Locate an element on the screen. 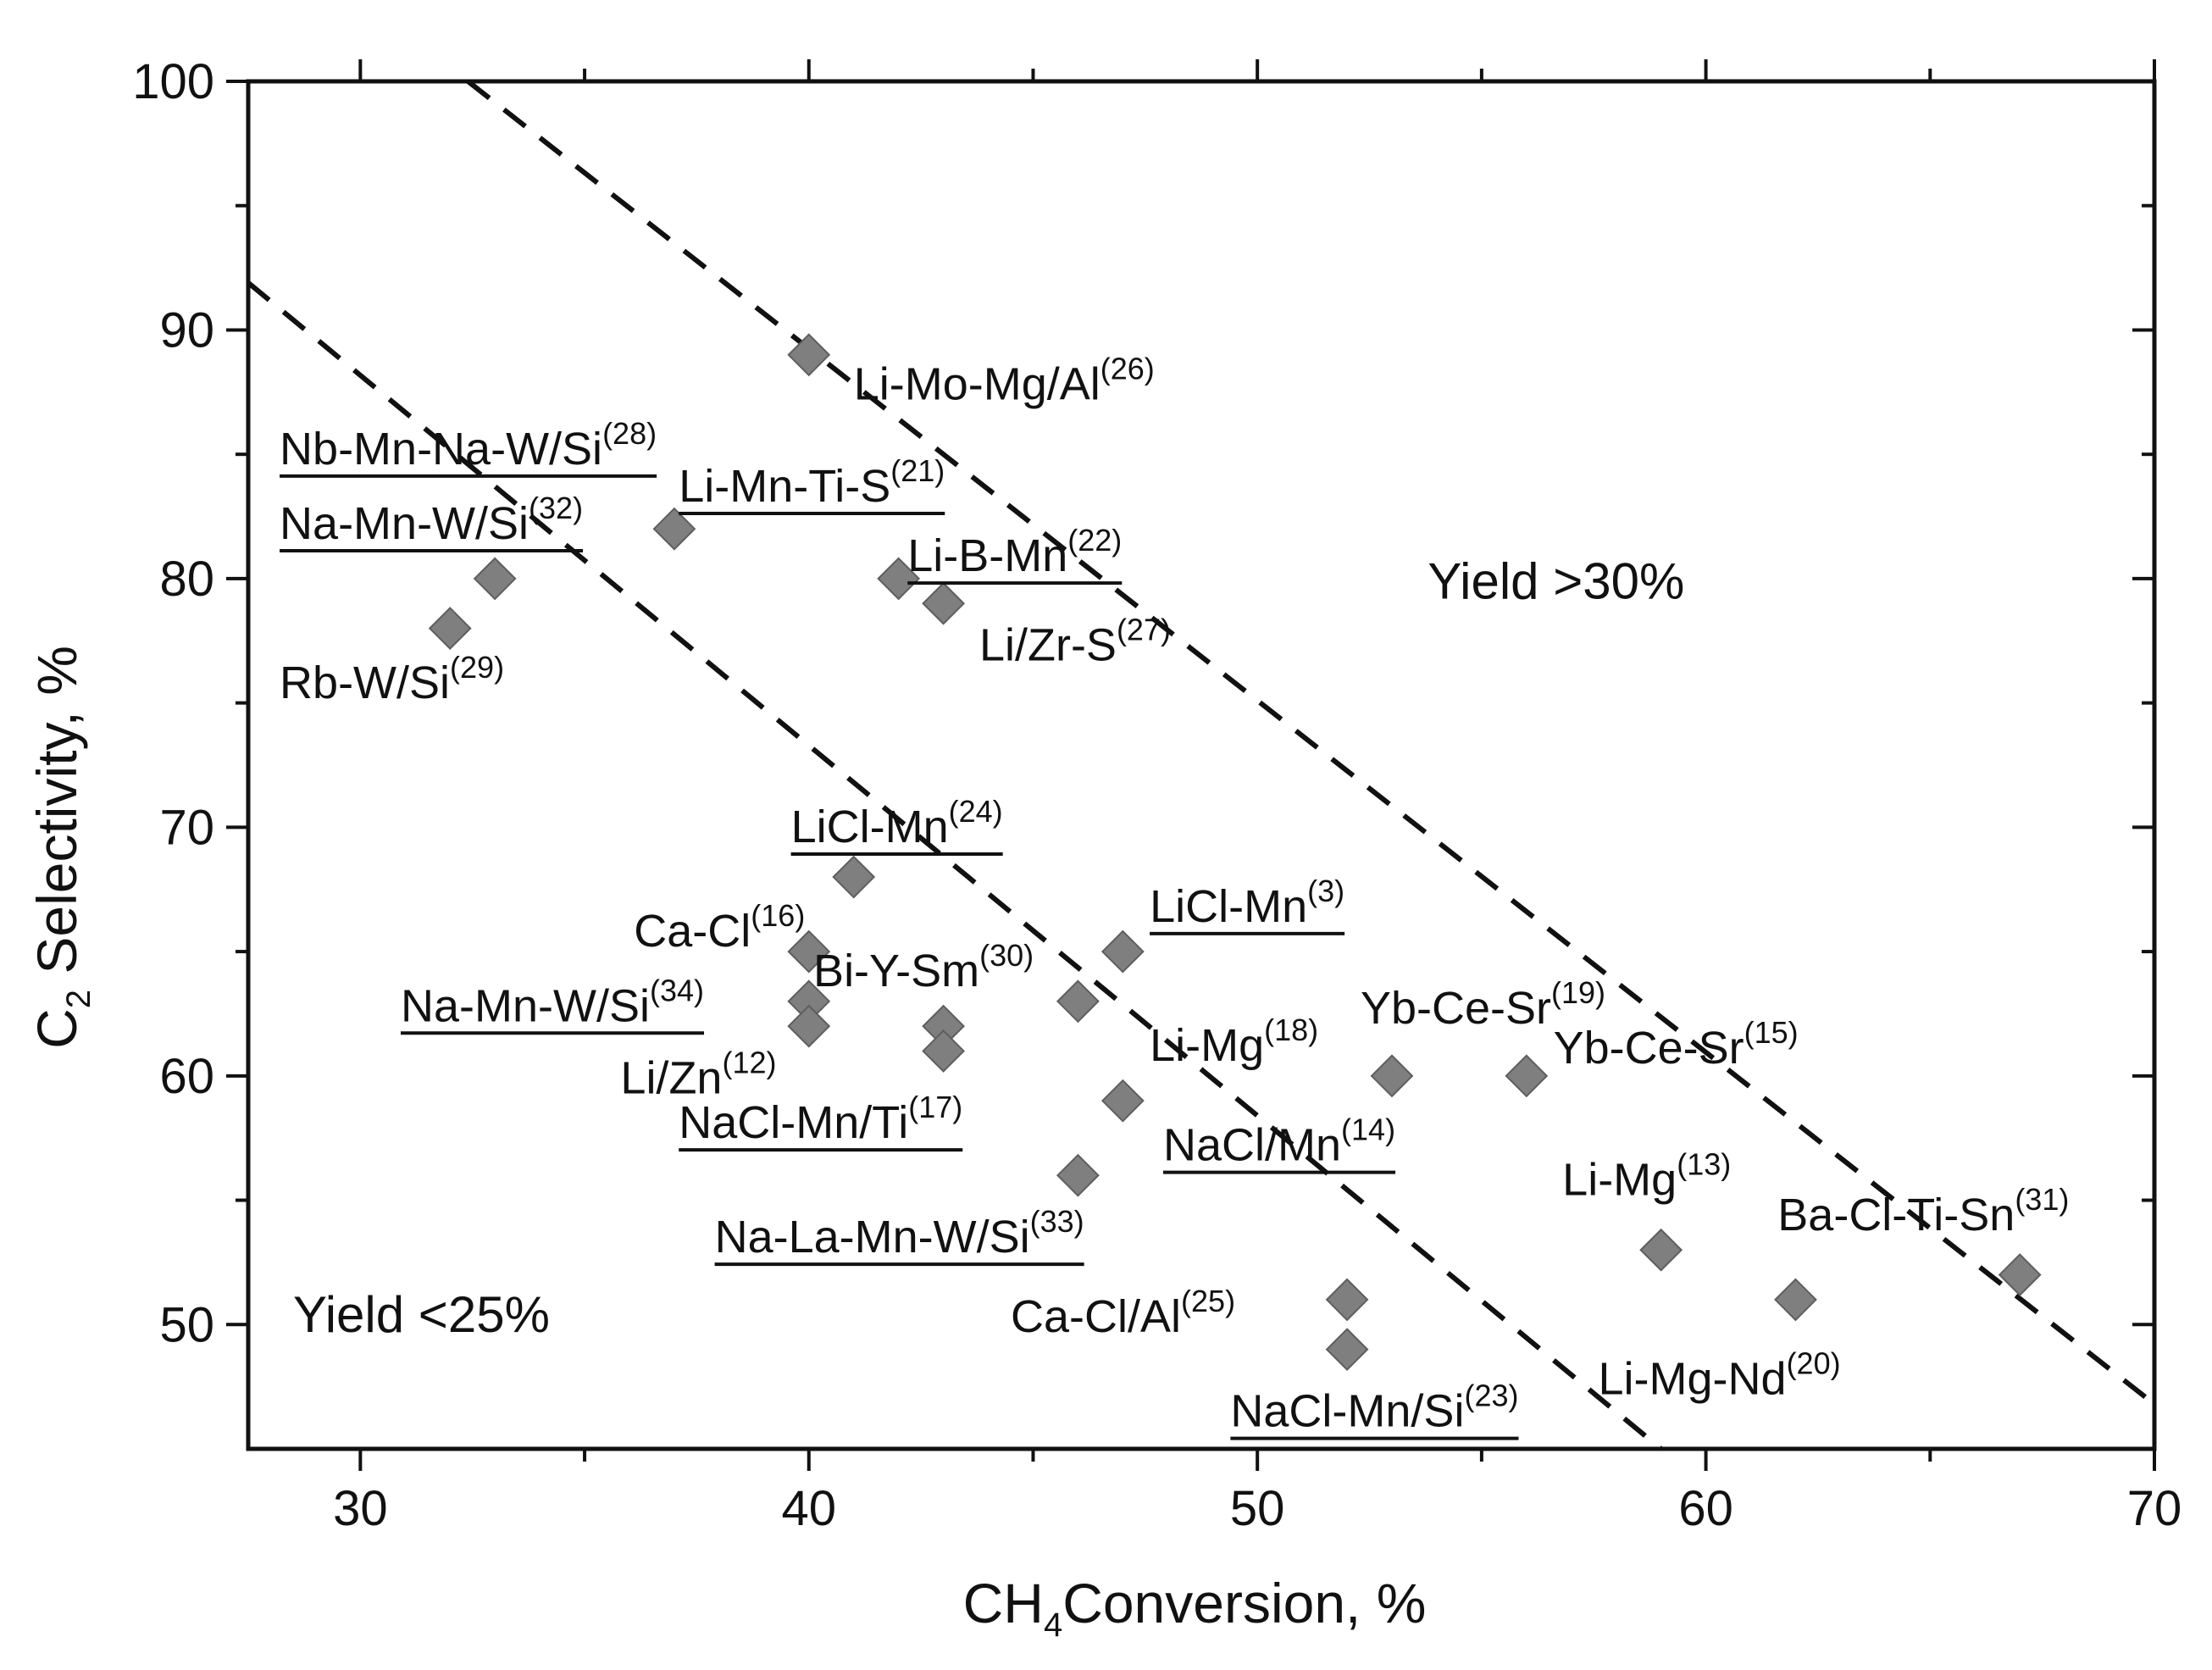  point-annotation: Na-La-Mn-W/Si(33) is located at coordinates (899, 1235).